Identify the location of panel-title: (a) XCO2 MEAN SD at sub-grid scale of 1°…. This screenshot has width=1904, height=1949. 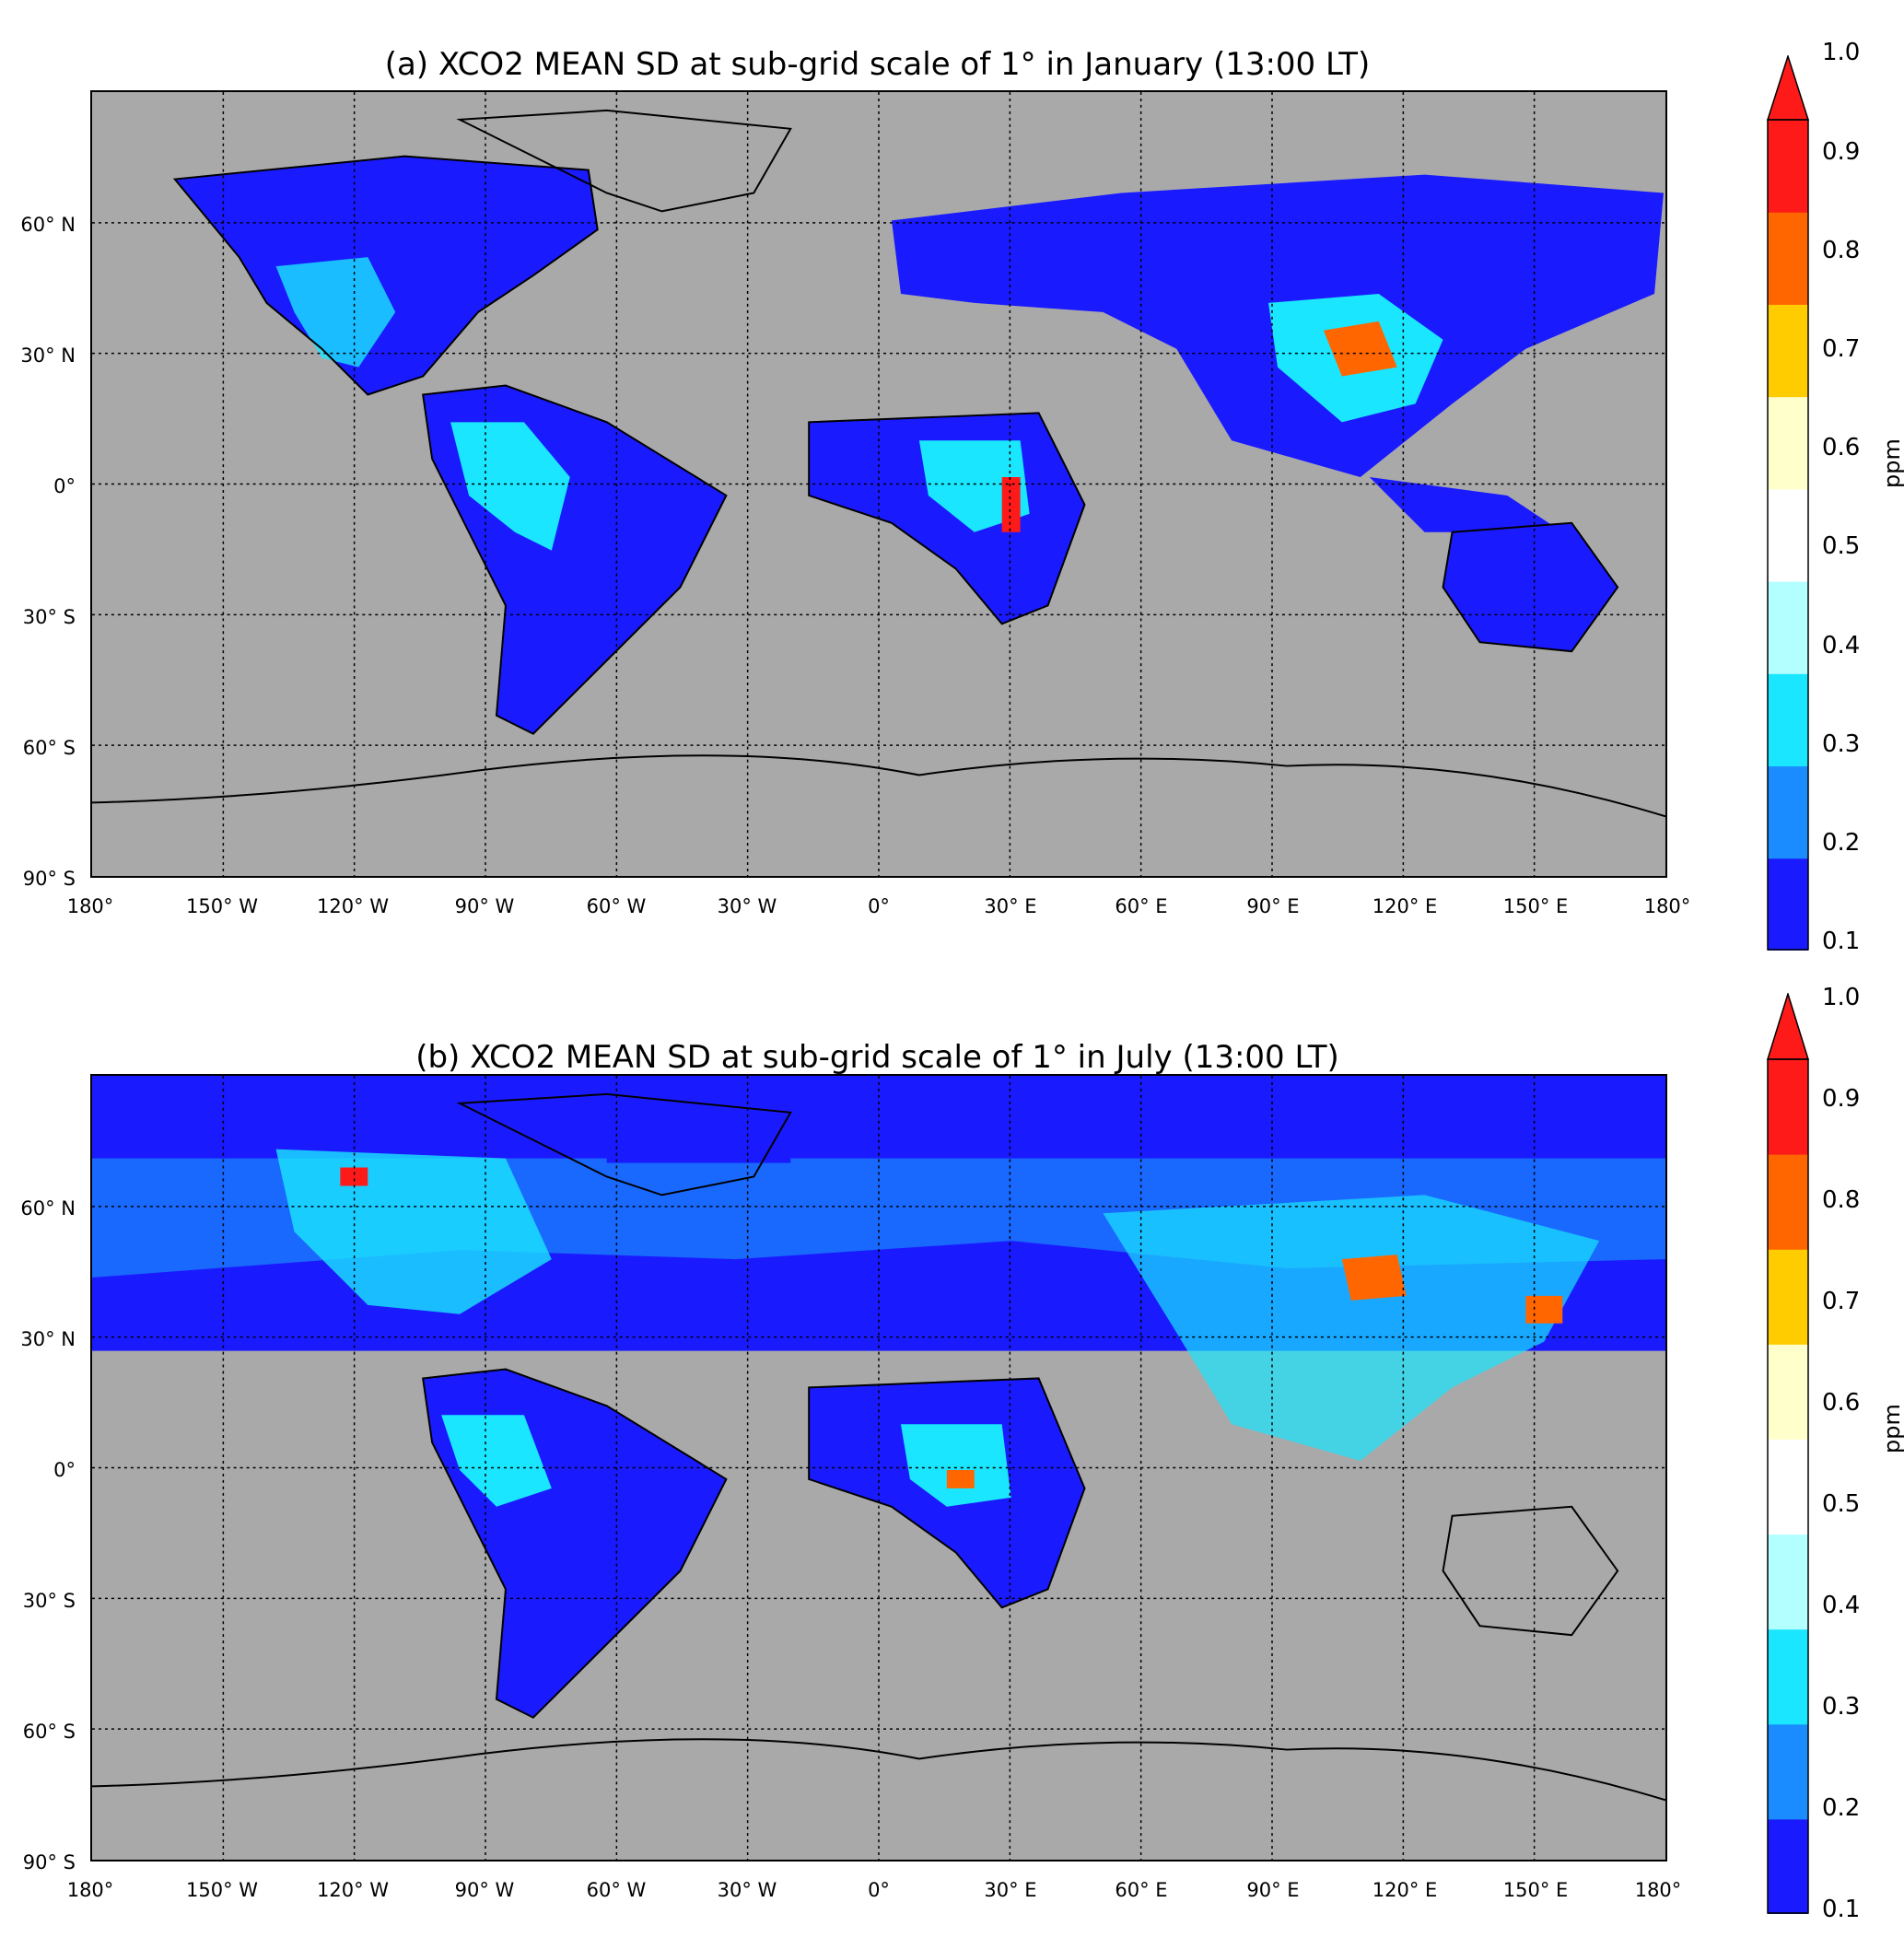
(877, 64).